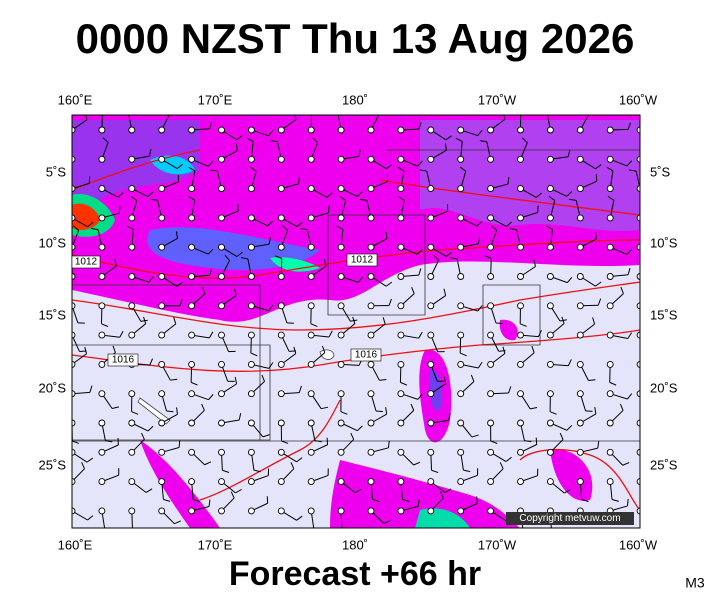 This screenshot has height=600, width=711. Describe the element at coordinates (664, 464) in the screenshot. I see `lat-label: 25˚S` at that location.